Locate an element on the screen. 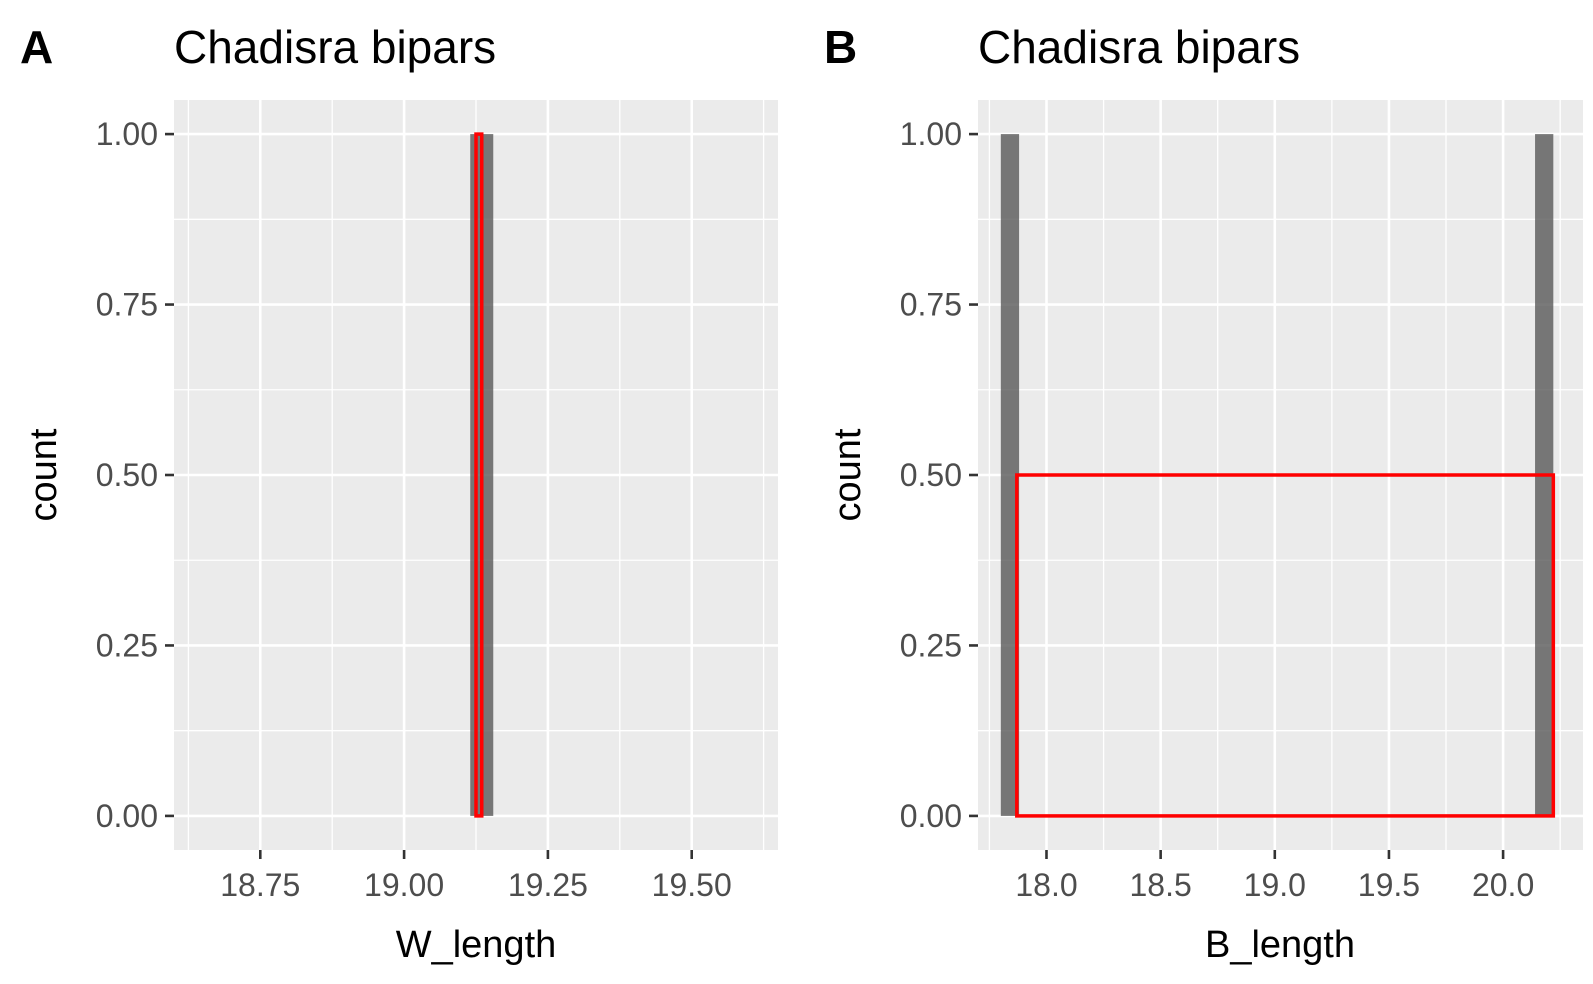  panel-a-x-axis-title: W_length is located at coordinates (476, 945).